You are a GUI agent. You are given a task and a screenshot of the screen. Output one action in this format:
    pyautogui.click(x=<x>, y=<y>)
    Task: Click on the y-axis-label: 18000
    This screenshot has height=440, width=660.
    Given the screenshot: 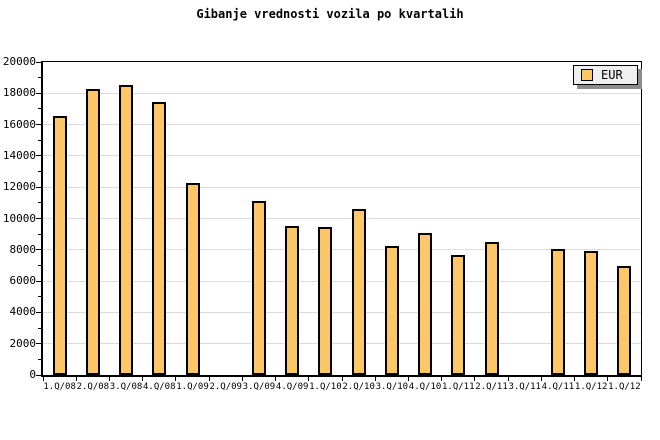 What is the action you would take?
    pyautogui.click(x=19, y=93)
    